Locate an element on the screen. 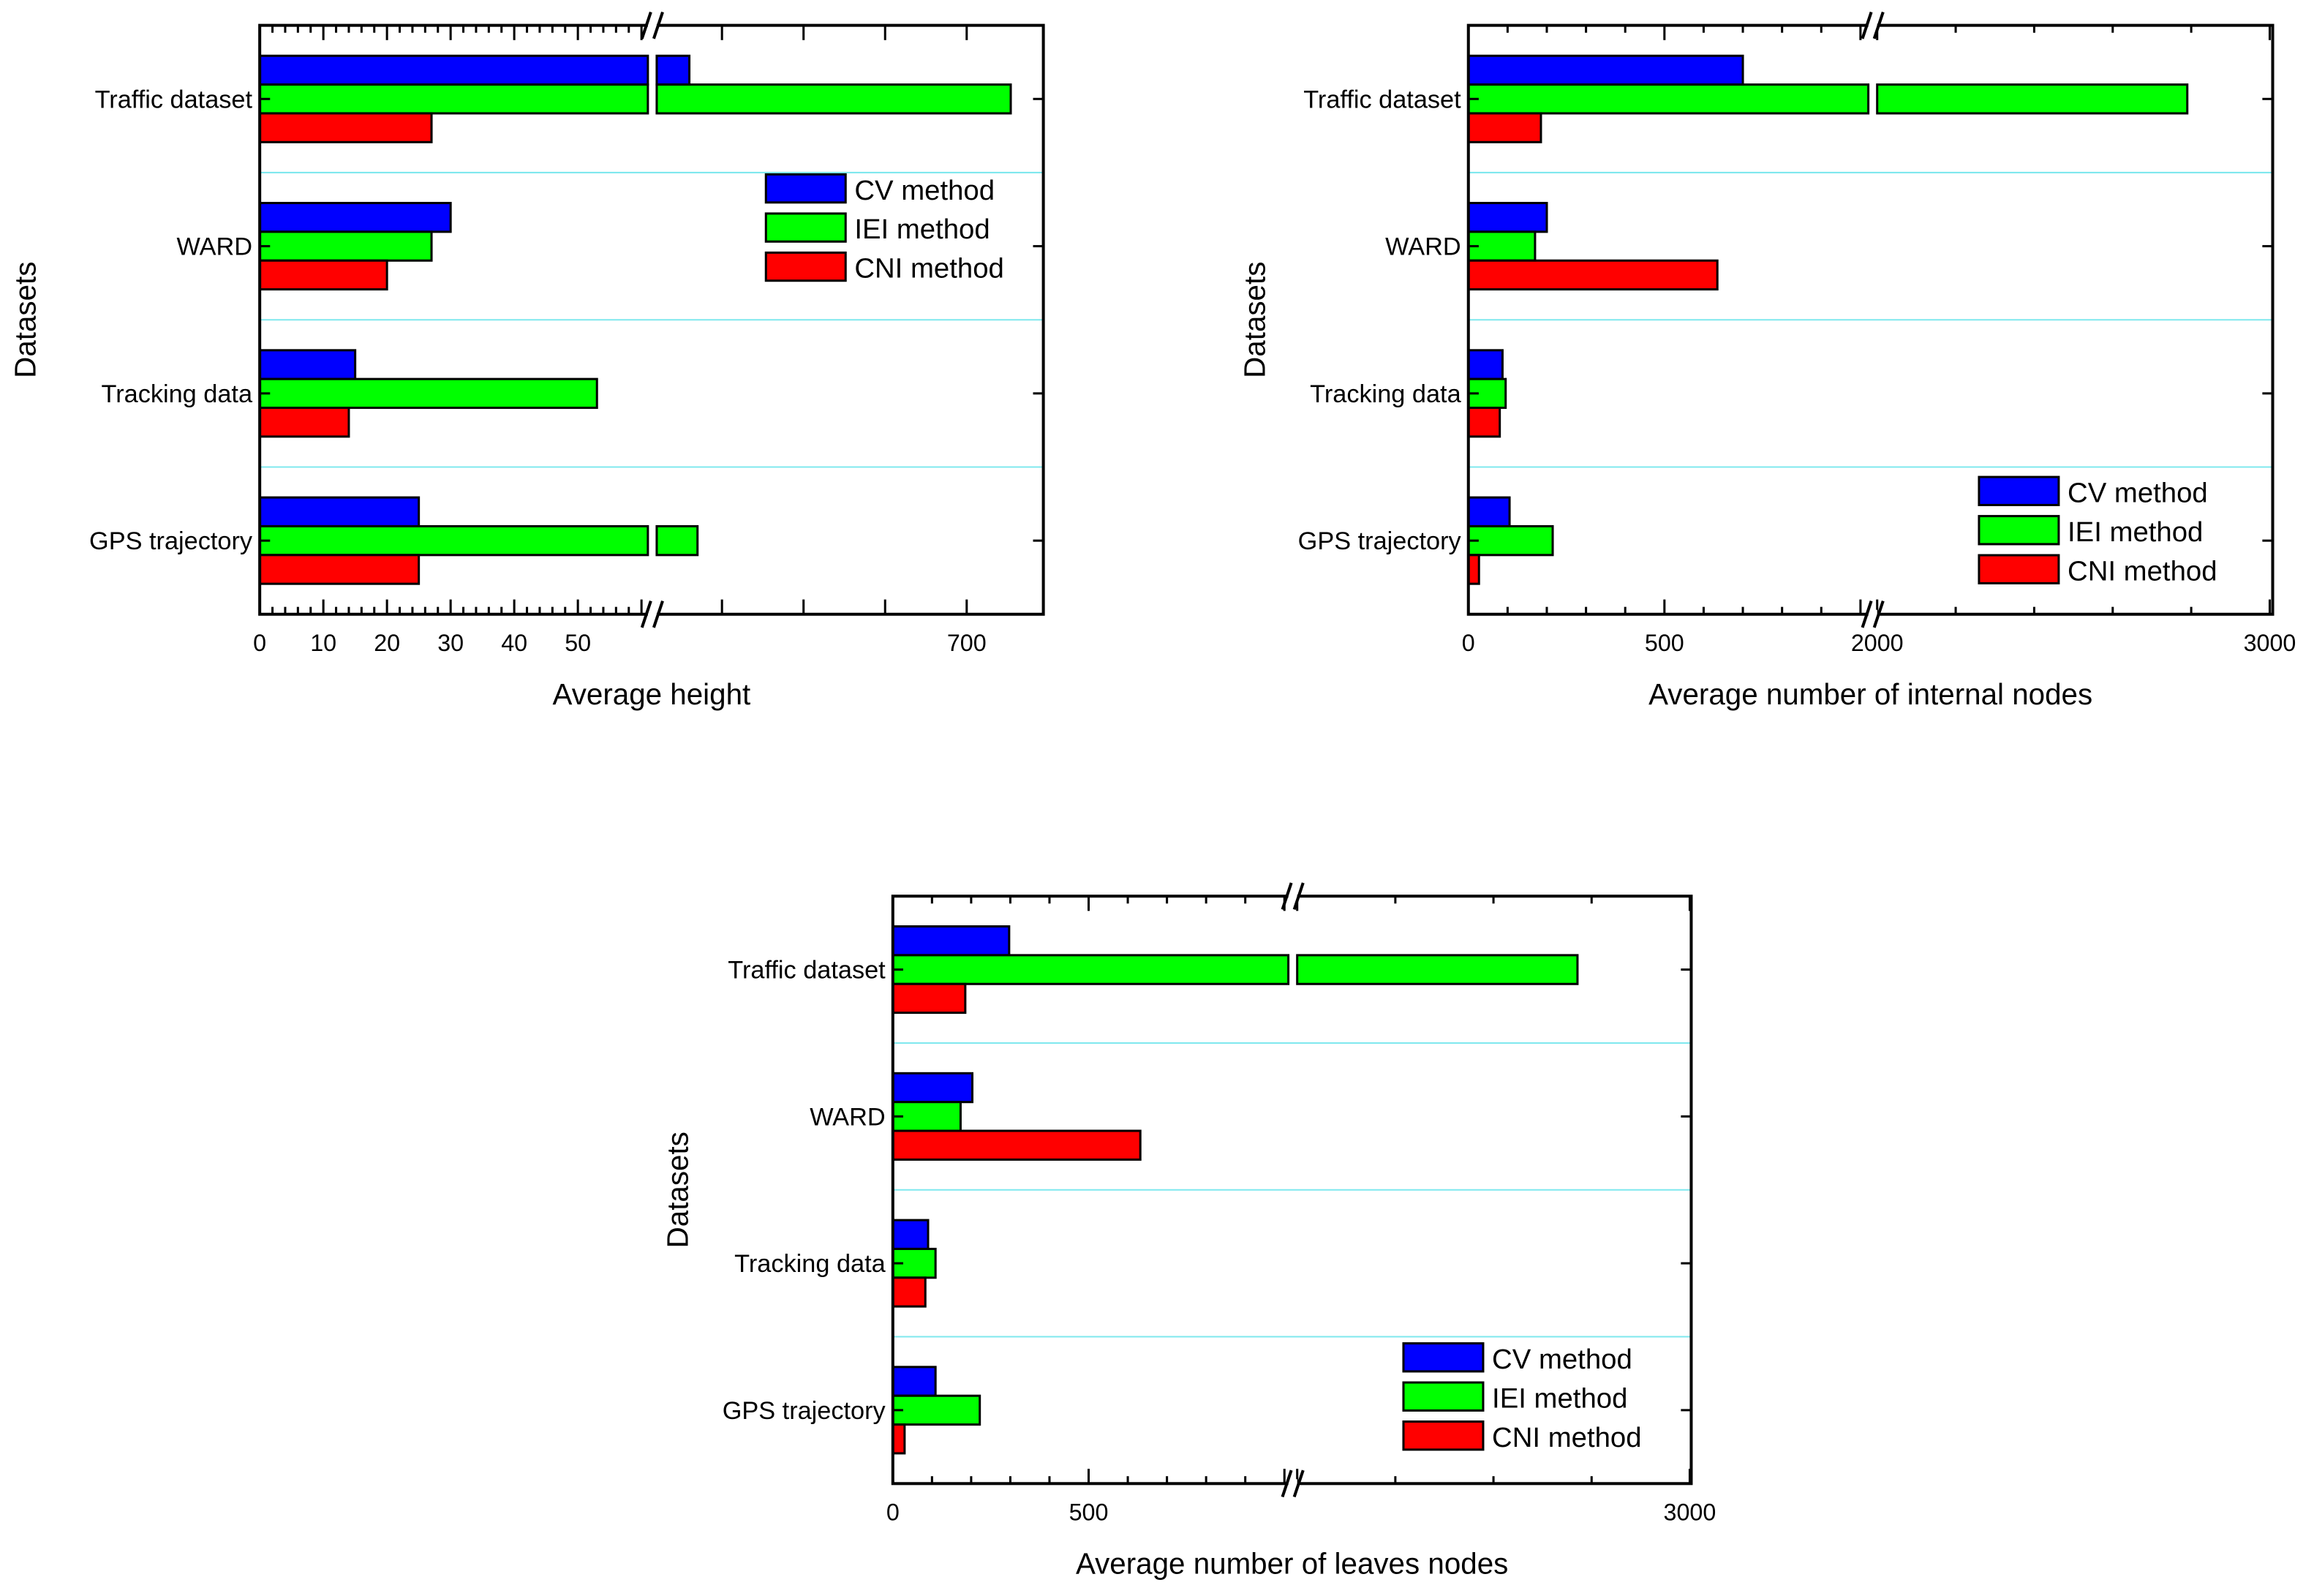 This screenshot has height=1596, width=2314. x-axis-title: Average number of leaves nodes is located at coordinates (1292, 1563).